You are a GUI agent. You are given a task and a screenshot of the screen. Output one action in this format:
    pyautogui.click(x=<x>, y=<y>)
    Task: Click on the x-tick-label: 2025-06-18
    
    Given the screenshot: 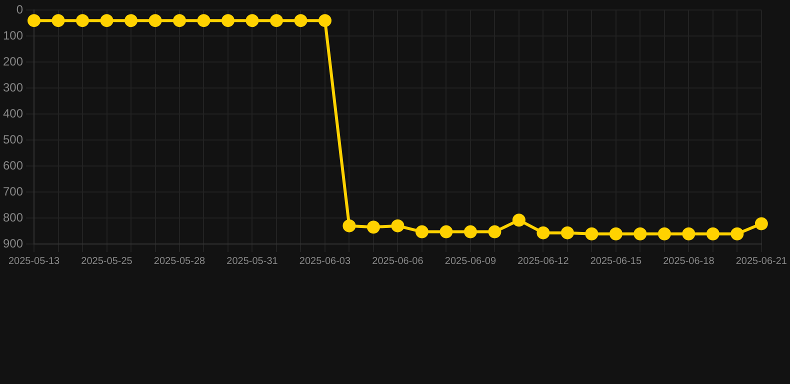 What is the action you would take?
    pyautogui.click(x=689, y=261)
    